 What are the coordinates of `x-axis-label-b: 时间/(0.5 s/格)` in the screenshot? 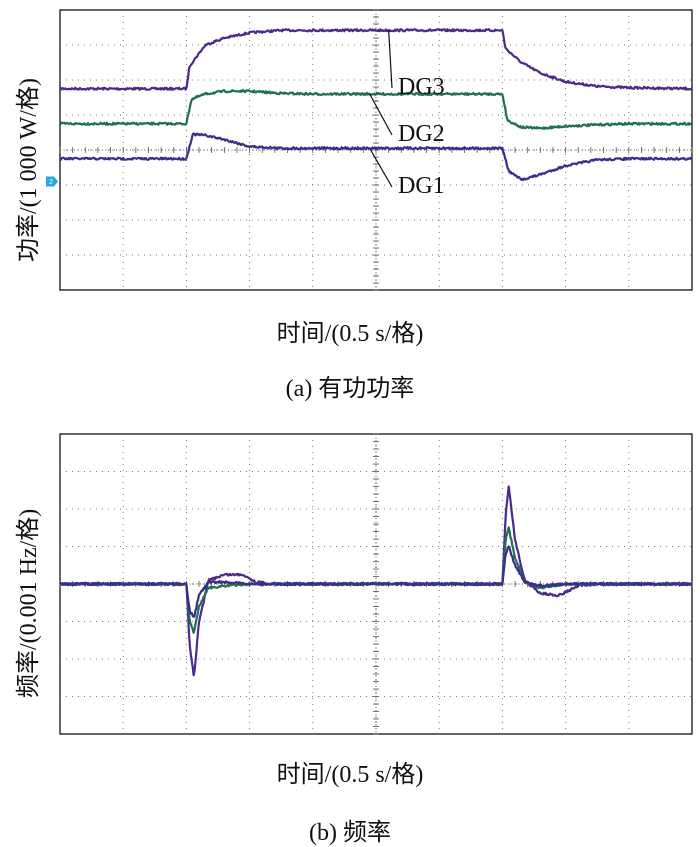 It's located at (350, 775).